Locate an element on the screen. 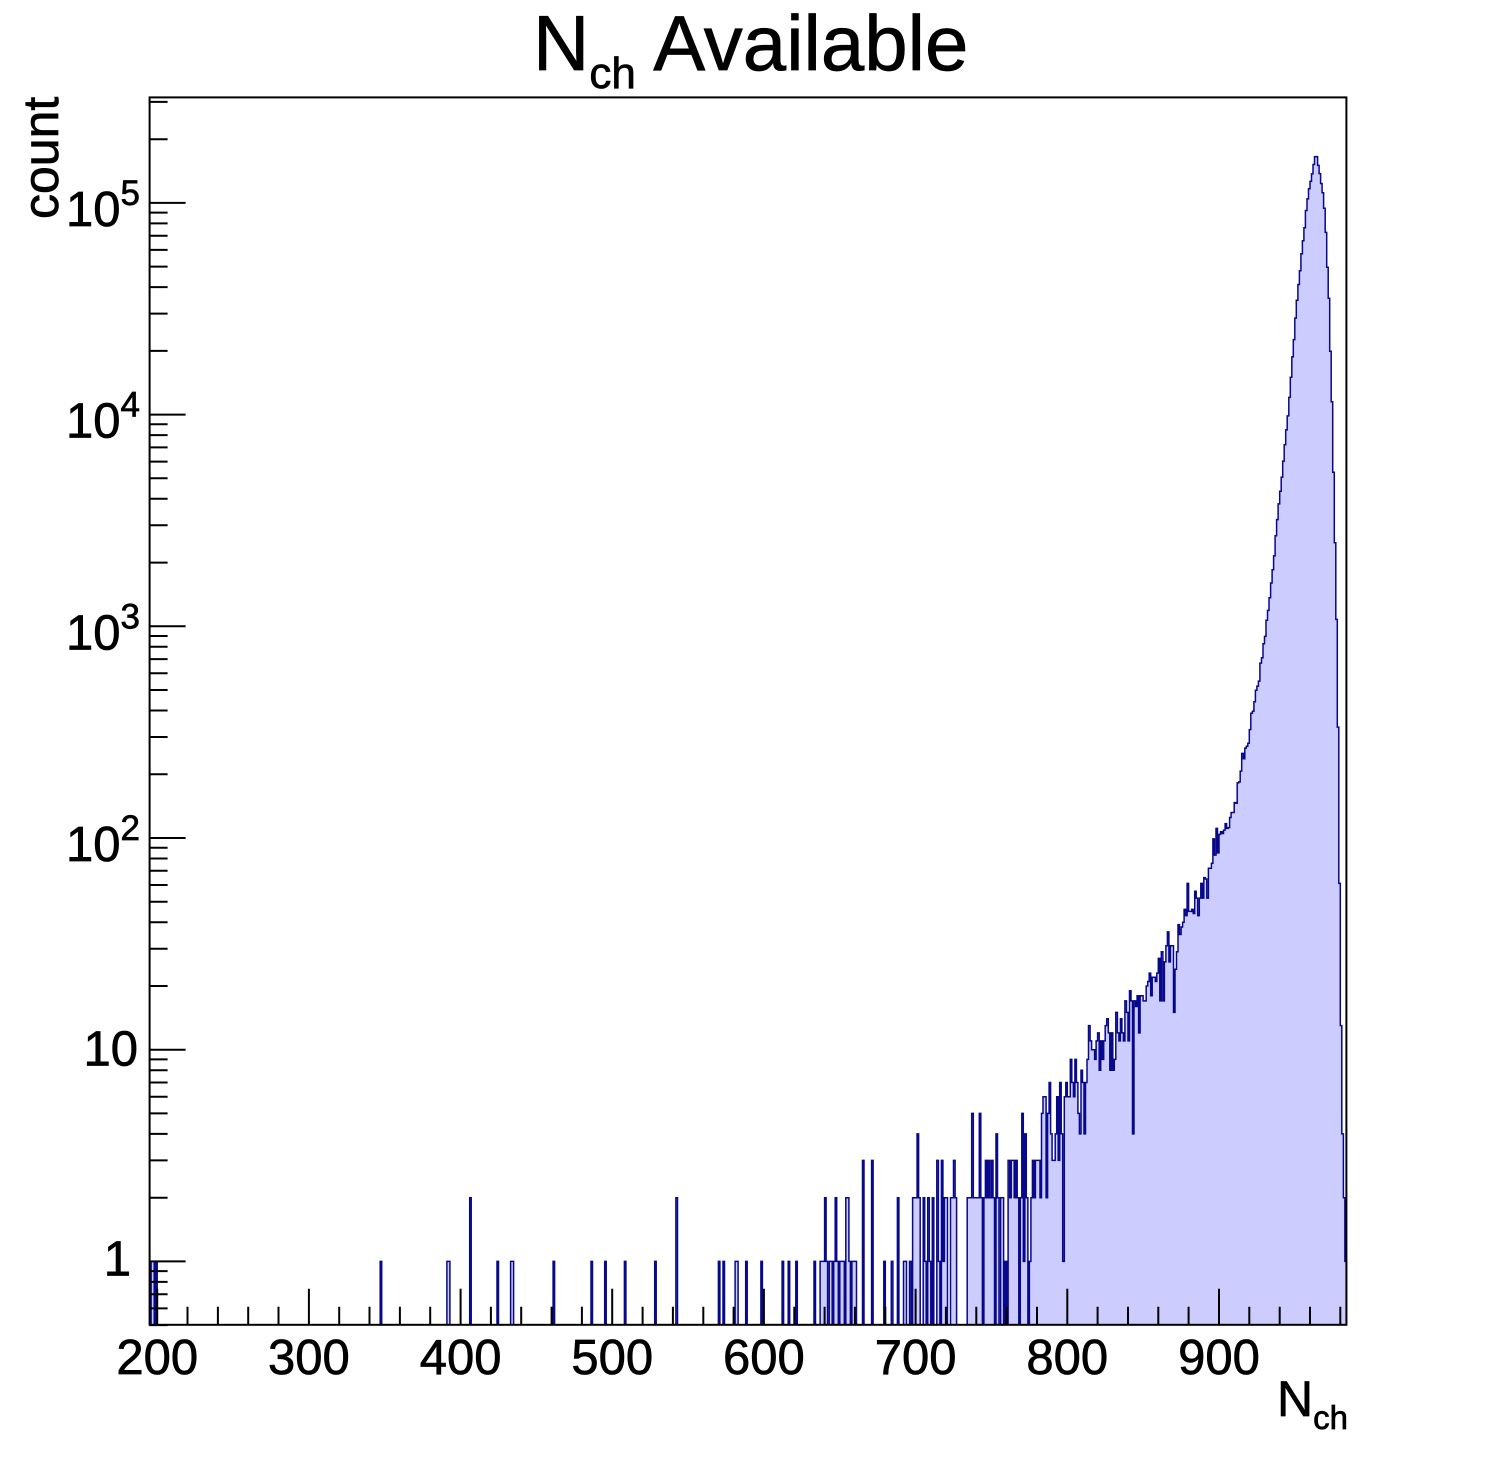  svg-text: 1 is located at coordinates (117, 1259).